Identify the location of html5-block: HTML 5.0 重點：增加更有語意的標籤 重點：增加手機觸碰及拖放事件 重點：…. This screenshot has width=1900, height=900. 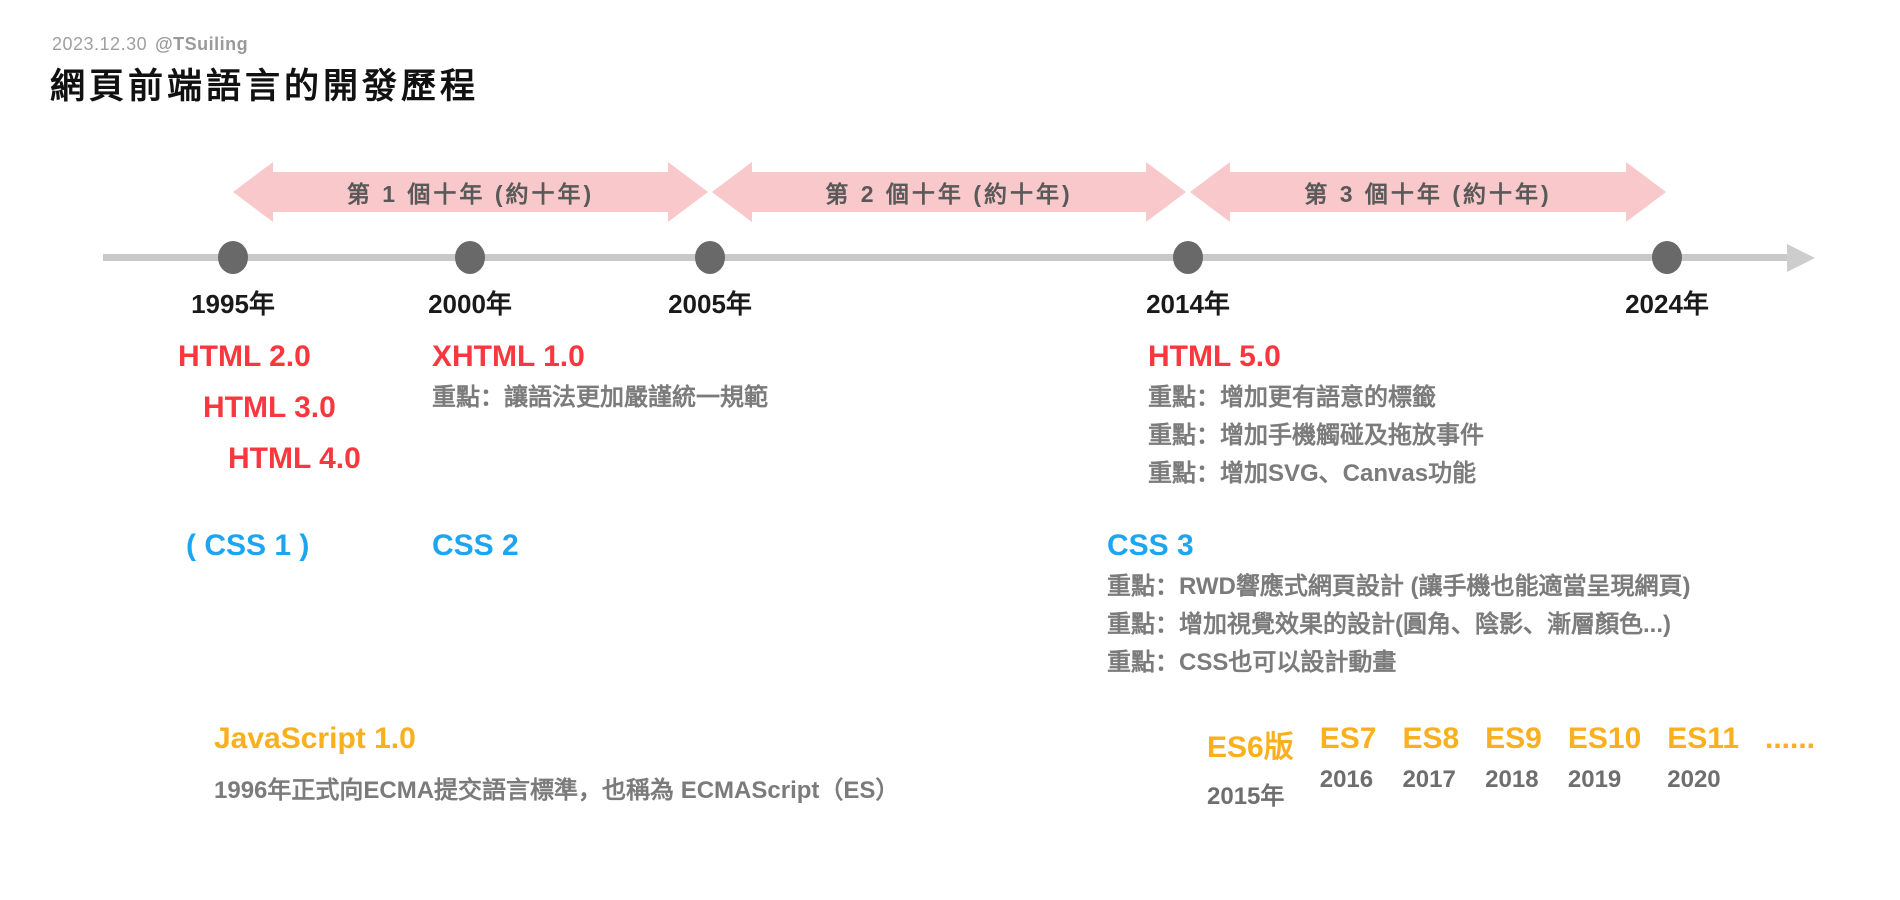
(1316, 419).